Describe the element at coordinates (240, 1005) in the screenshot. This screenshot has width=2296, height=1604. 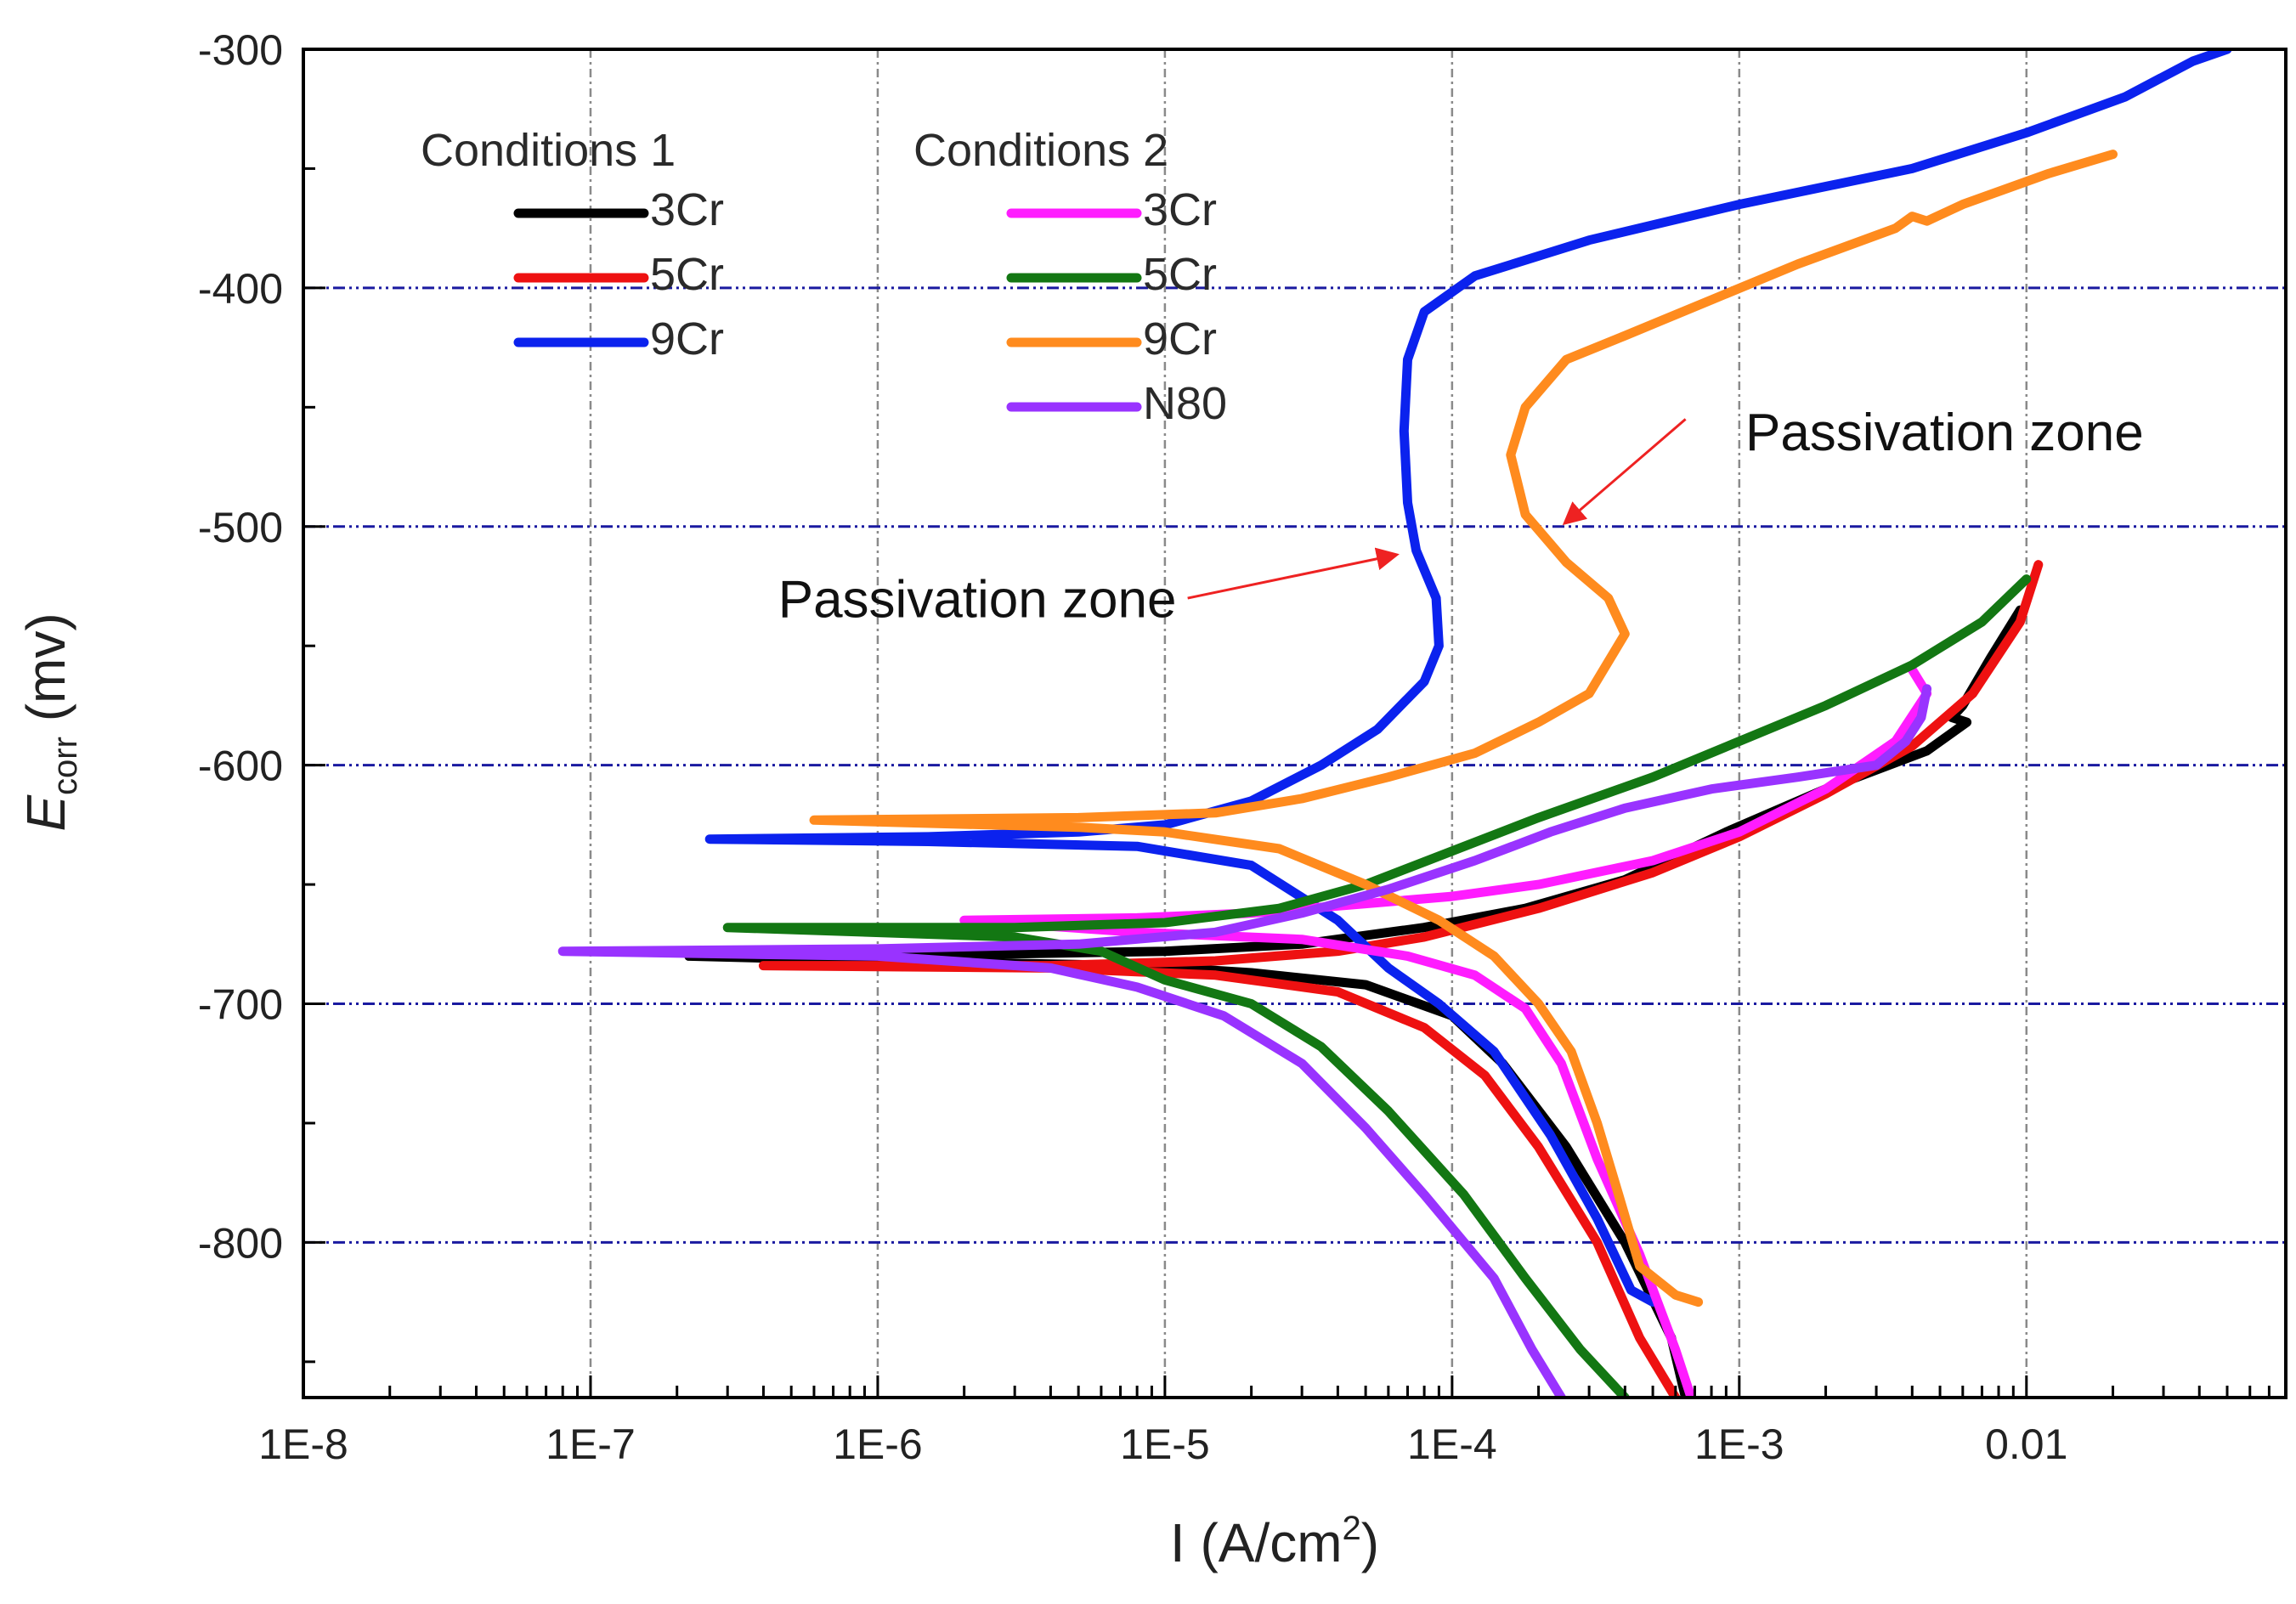
I see `y-tick-label: -700` at that location.